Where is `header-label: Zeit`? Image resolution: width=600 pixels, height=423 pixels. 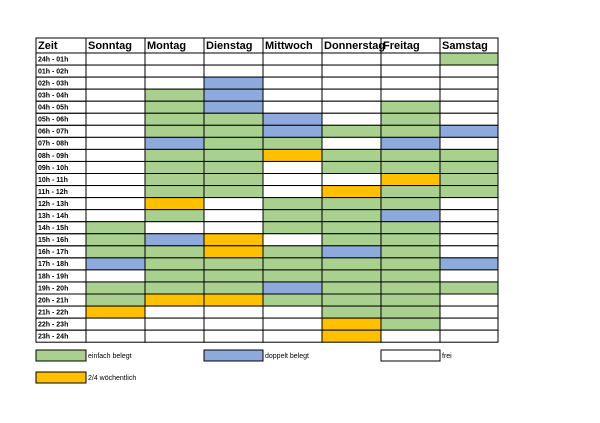 header-label: Zeit is located at coordinates (48, 46).